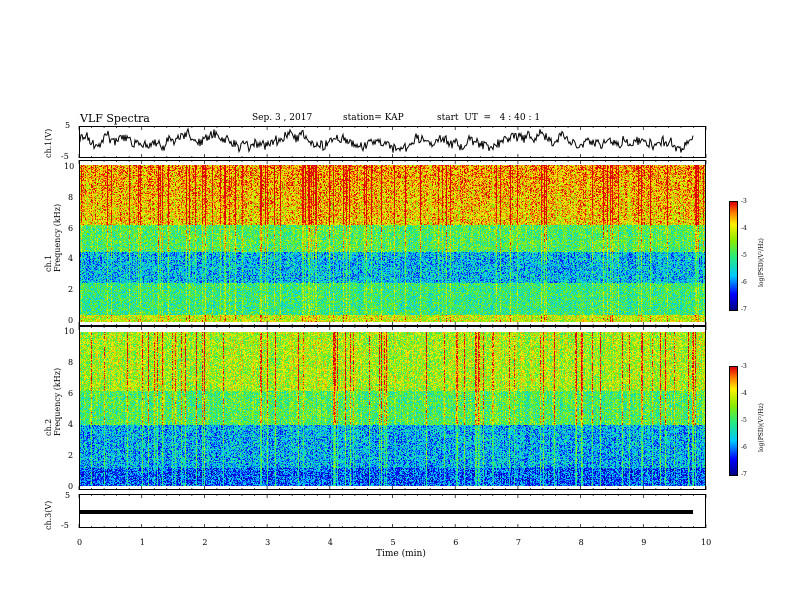  What do you see at coordinates (393, 542) in the screenshot?
I see `x-tick-label: 5` at bounding box center [393, 542].